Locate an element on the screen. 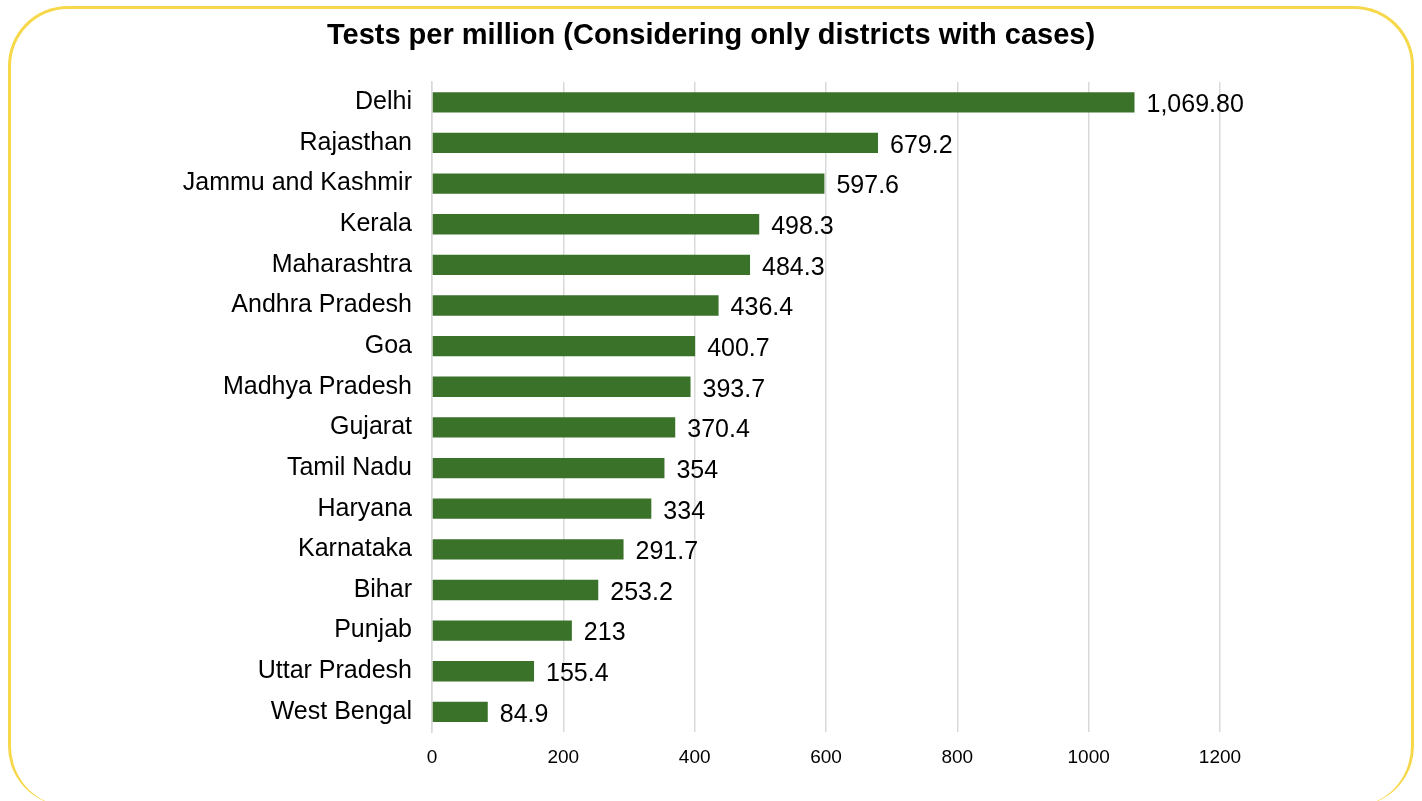  y-tick-label: West Bengal is located at coordinates (341, 709).